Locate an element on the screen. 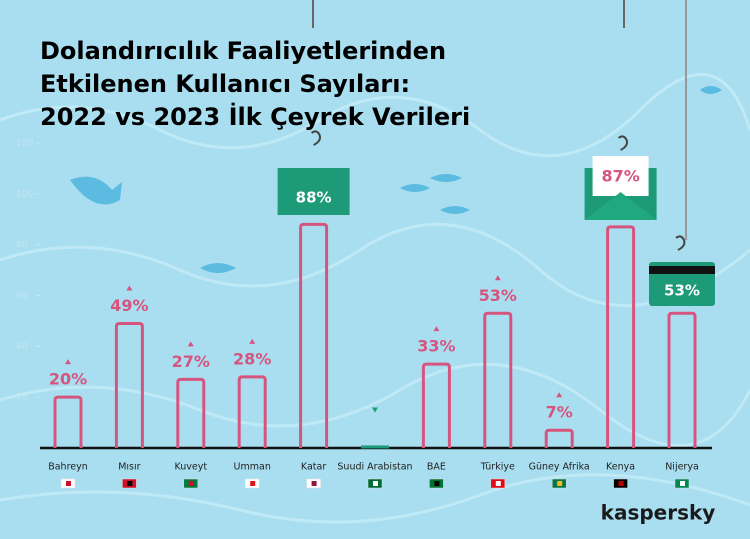 The width and height of the screenshot is (750, 539). letter is located at coordinates (620, 176).